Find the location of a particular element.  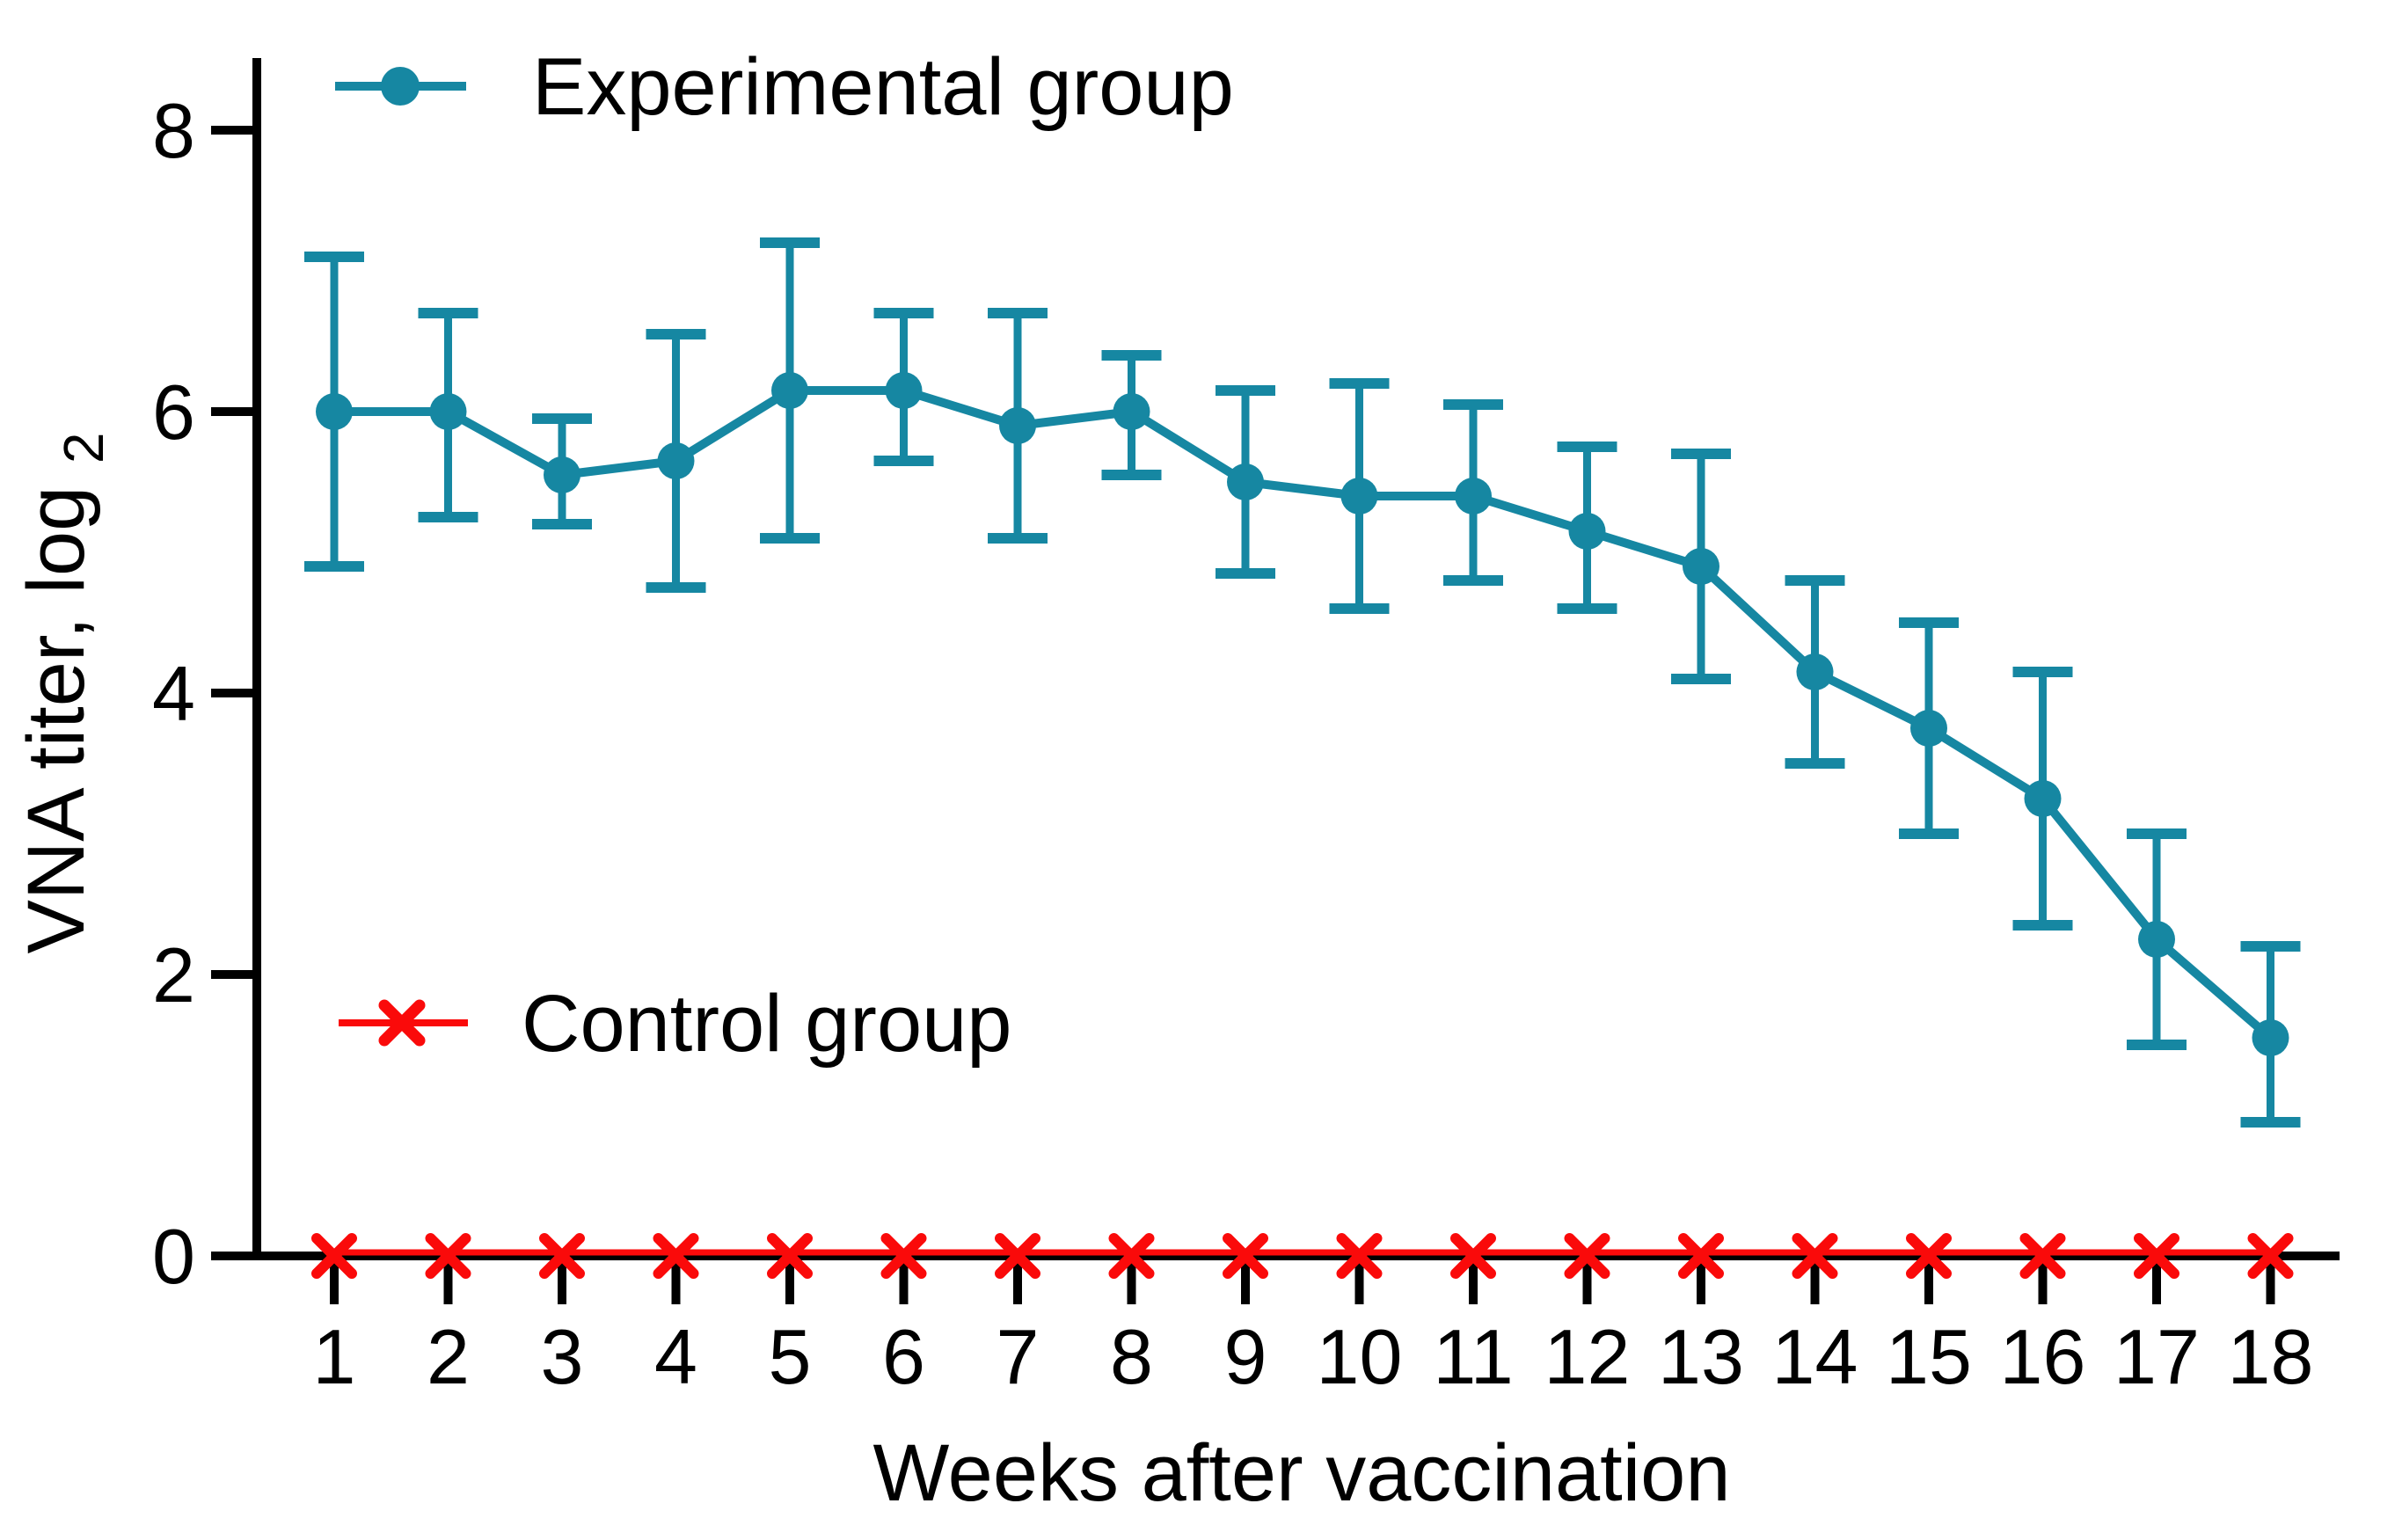

x-tick-label: 4 is located at coordinates (675, 1356).